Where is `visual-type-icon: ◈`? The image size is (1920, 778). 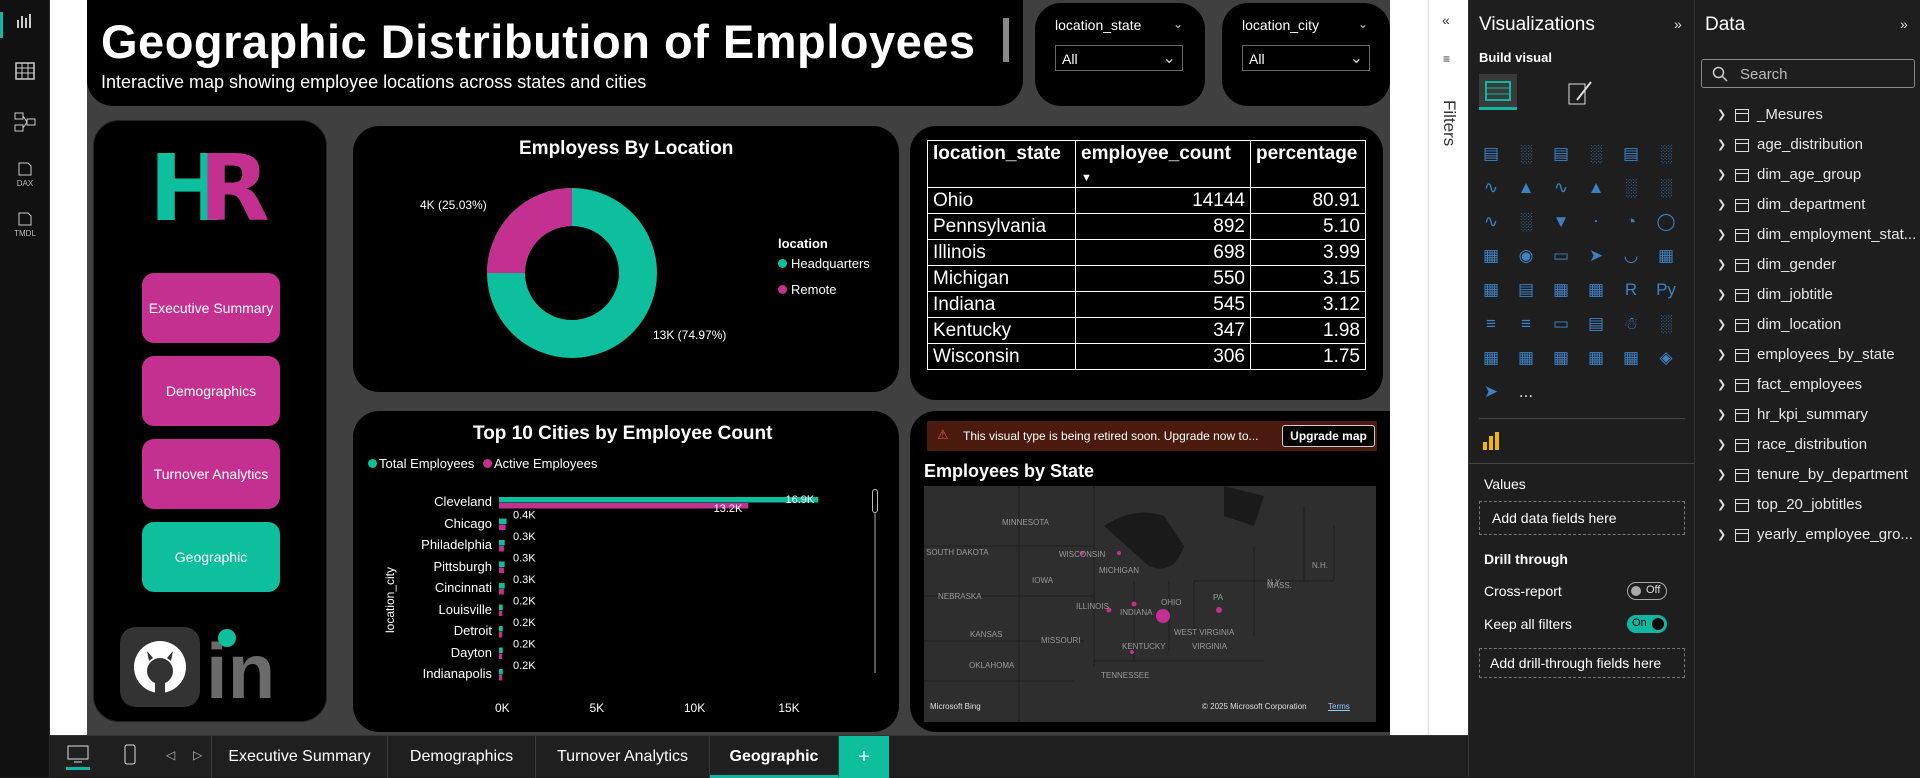
visual-type-icon: ◈ is located at coordinates (1666, 357).